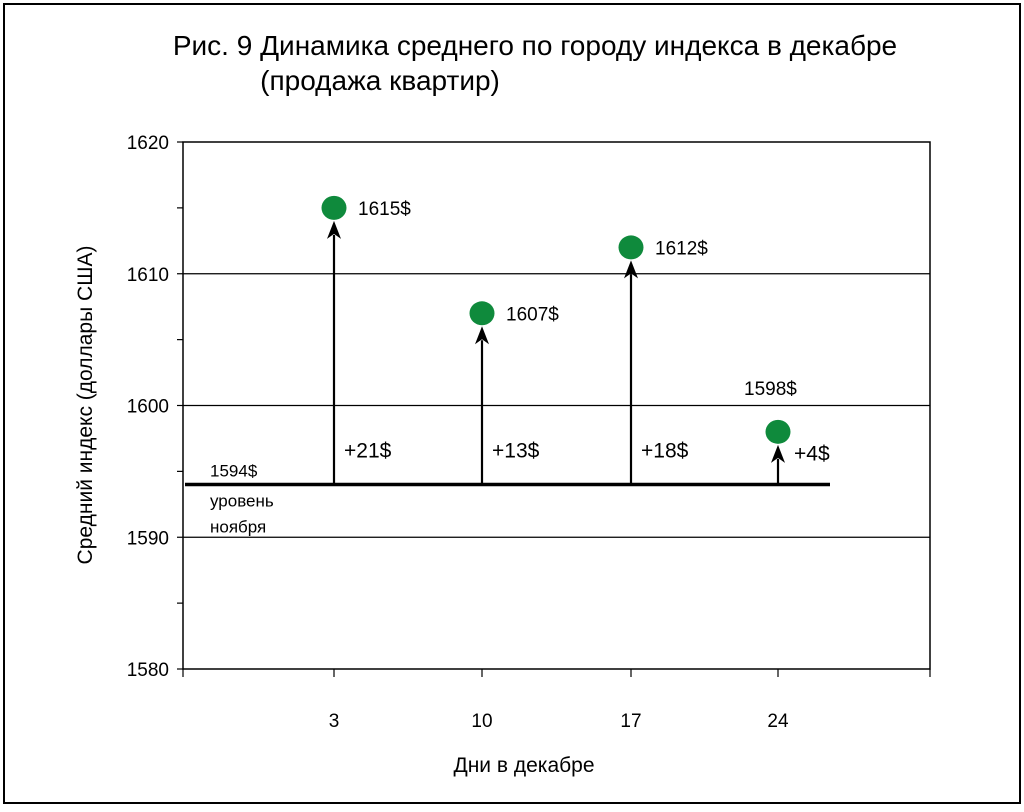 This screenshot has width=1024, height=812. Describe the element at coordinates (481, 721) in the screenshot. I see `x-tick-label: 10` at that location.